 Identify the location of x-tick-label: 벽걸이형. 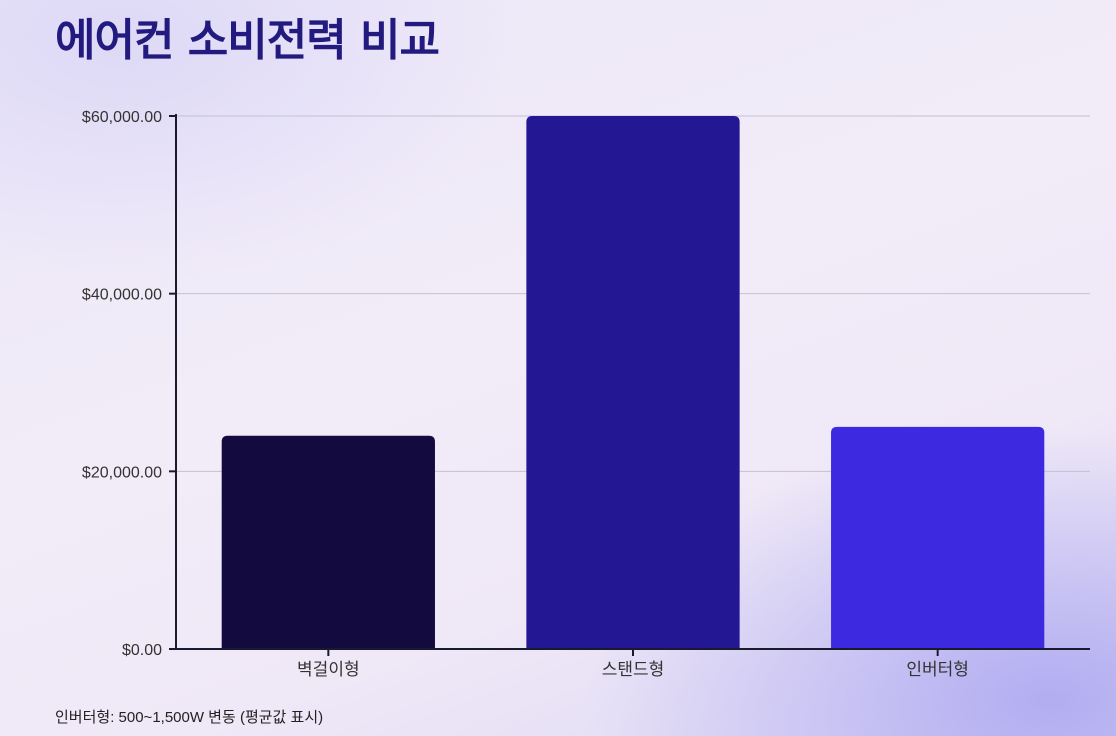
(328, 670).